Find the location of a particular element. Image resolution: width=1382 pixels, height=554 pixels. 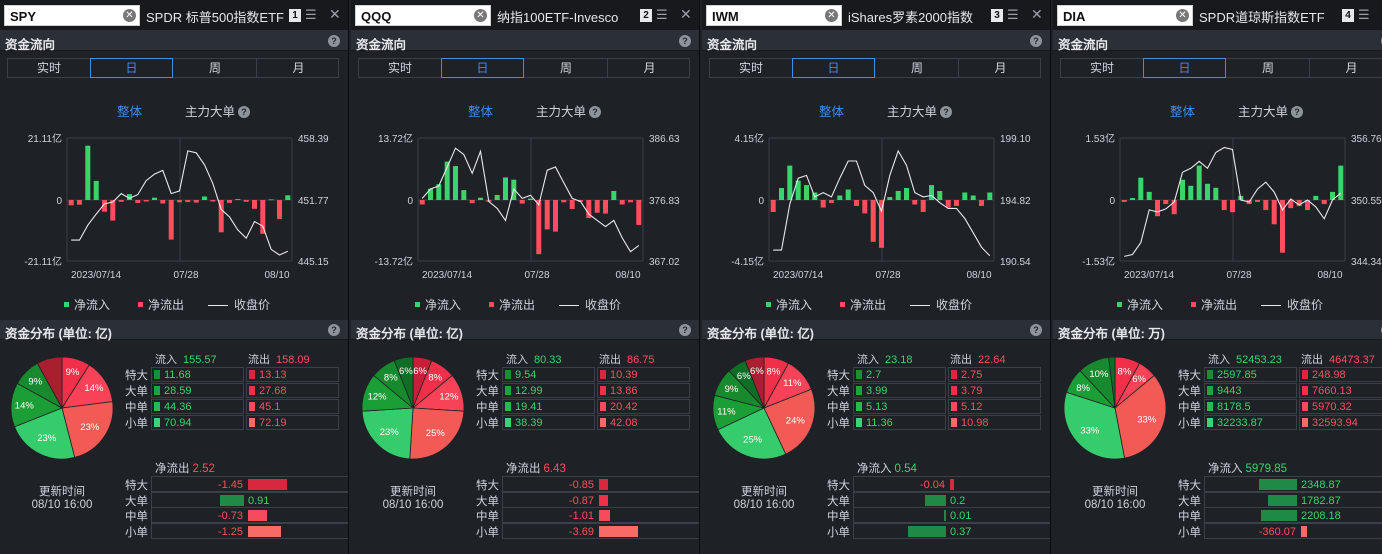

net-value: -1.01 is located at coordinates (581, 516).